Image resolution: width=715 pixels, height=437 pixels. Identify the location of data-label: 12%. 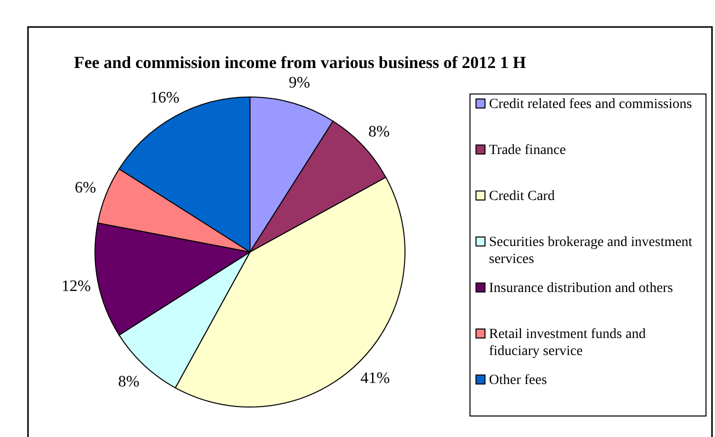
(76, 286).